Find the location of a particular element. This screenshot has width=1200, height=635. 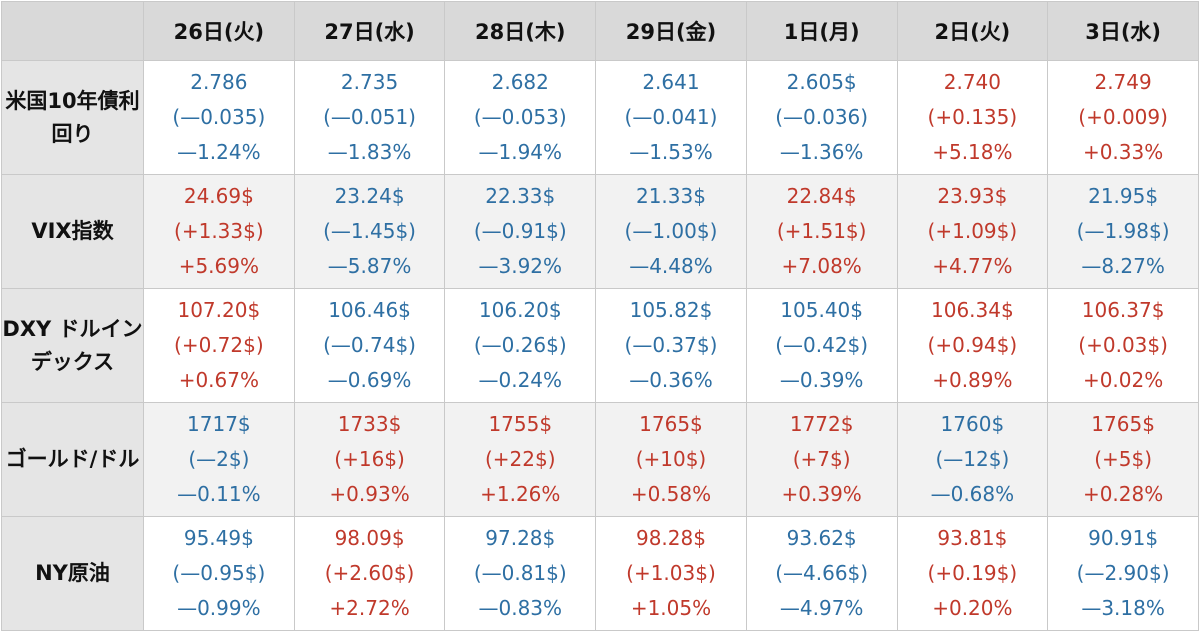

value-cell: 1717$ (—2$) —0.11% is located at coordinates (219, 459).